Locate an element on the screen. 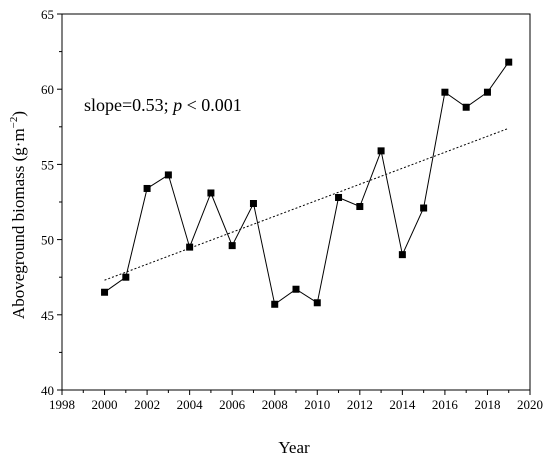 The image size is (550, 459). x-tick-label: 1998 is located at coordinates (62, 404).